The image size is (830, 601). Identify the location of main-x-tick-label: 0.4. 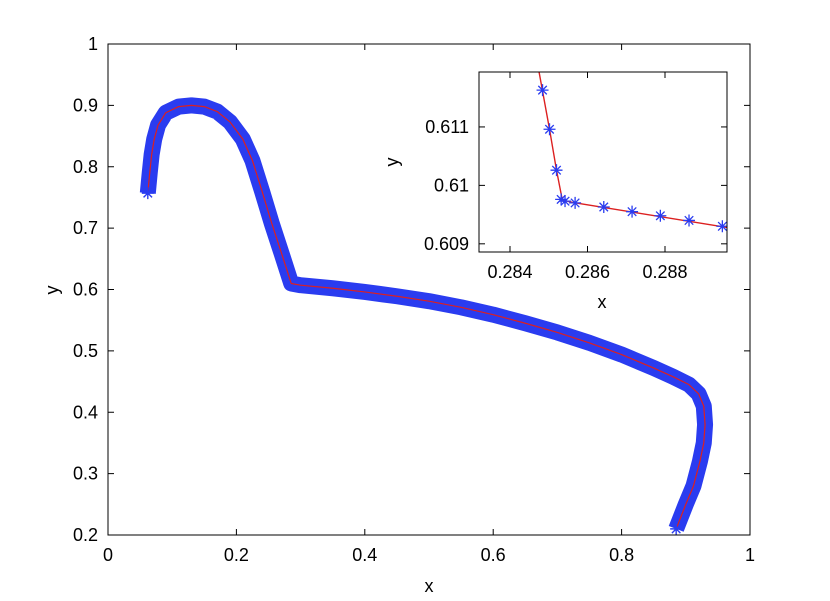
(364, 555).